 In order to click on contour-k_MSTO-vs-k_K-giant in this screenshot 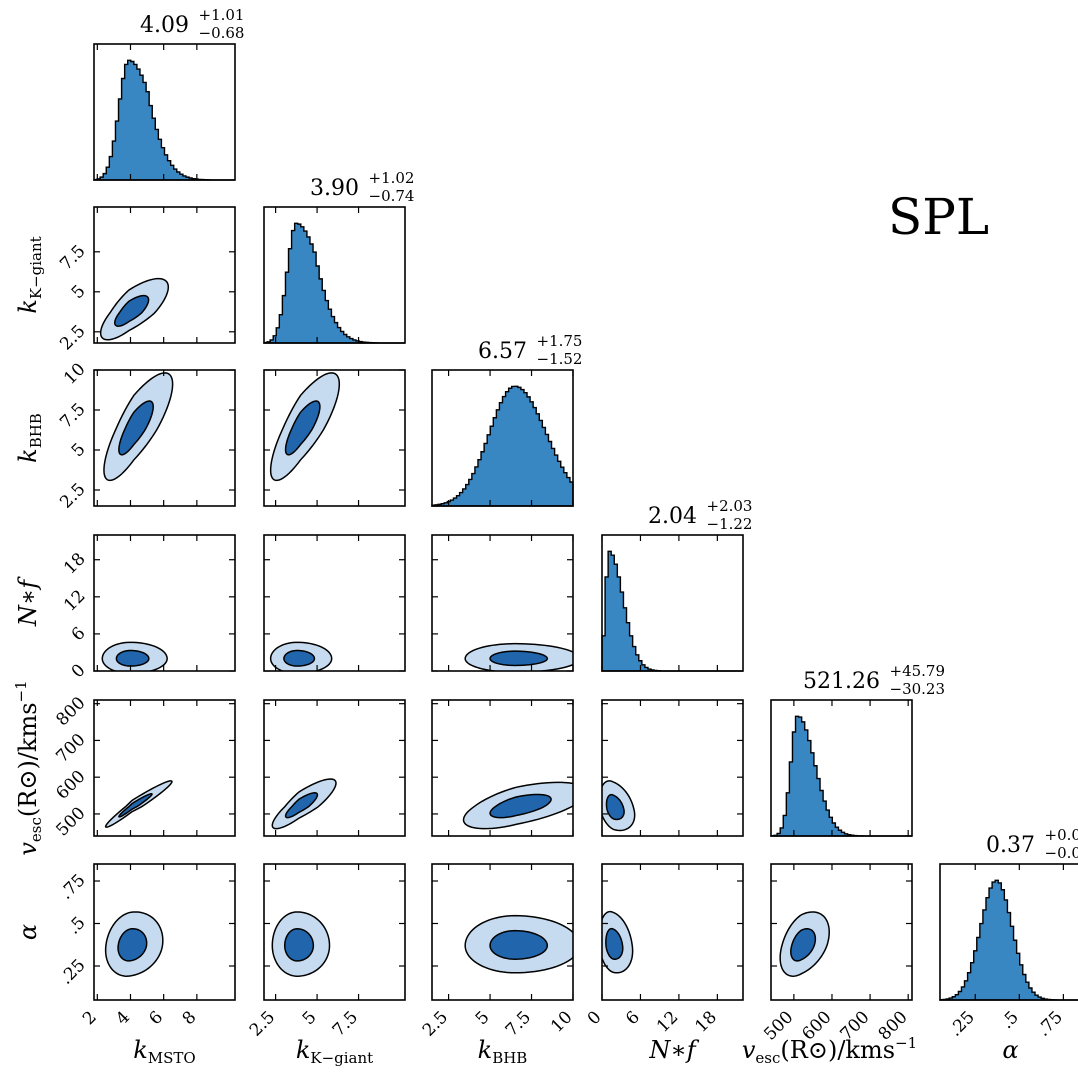, I will do `click(134, 309)`.